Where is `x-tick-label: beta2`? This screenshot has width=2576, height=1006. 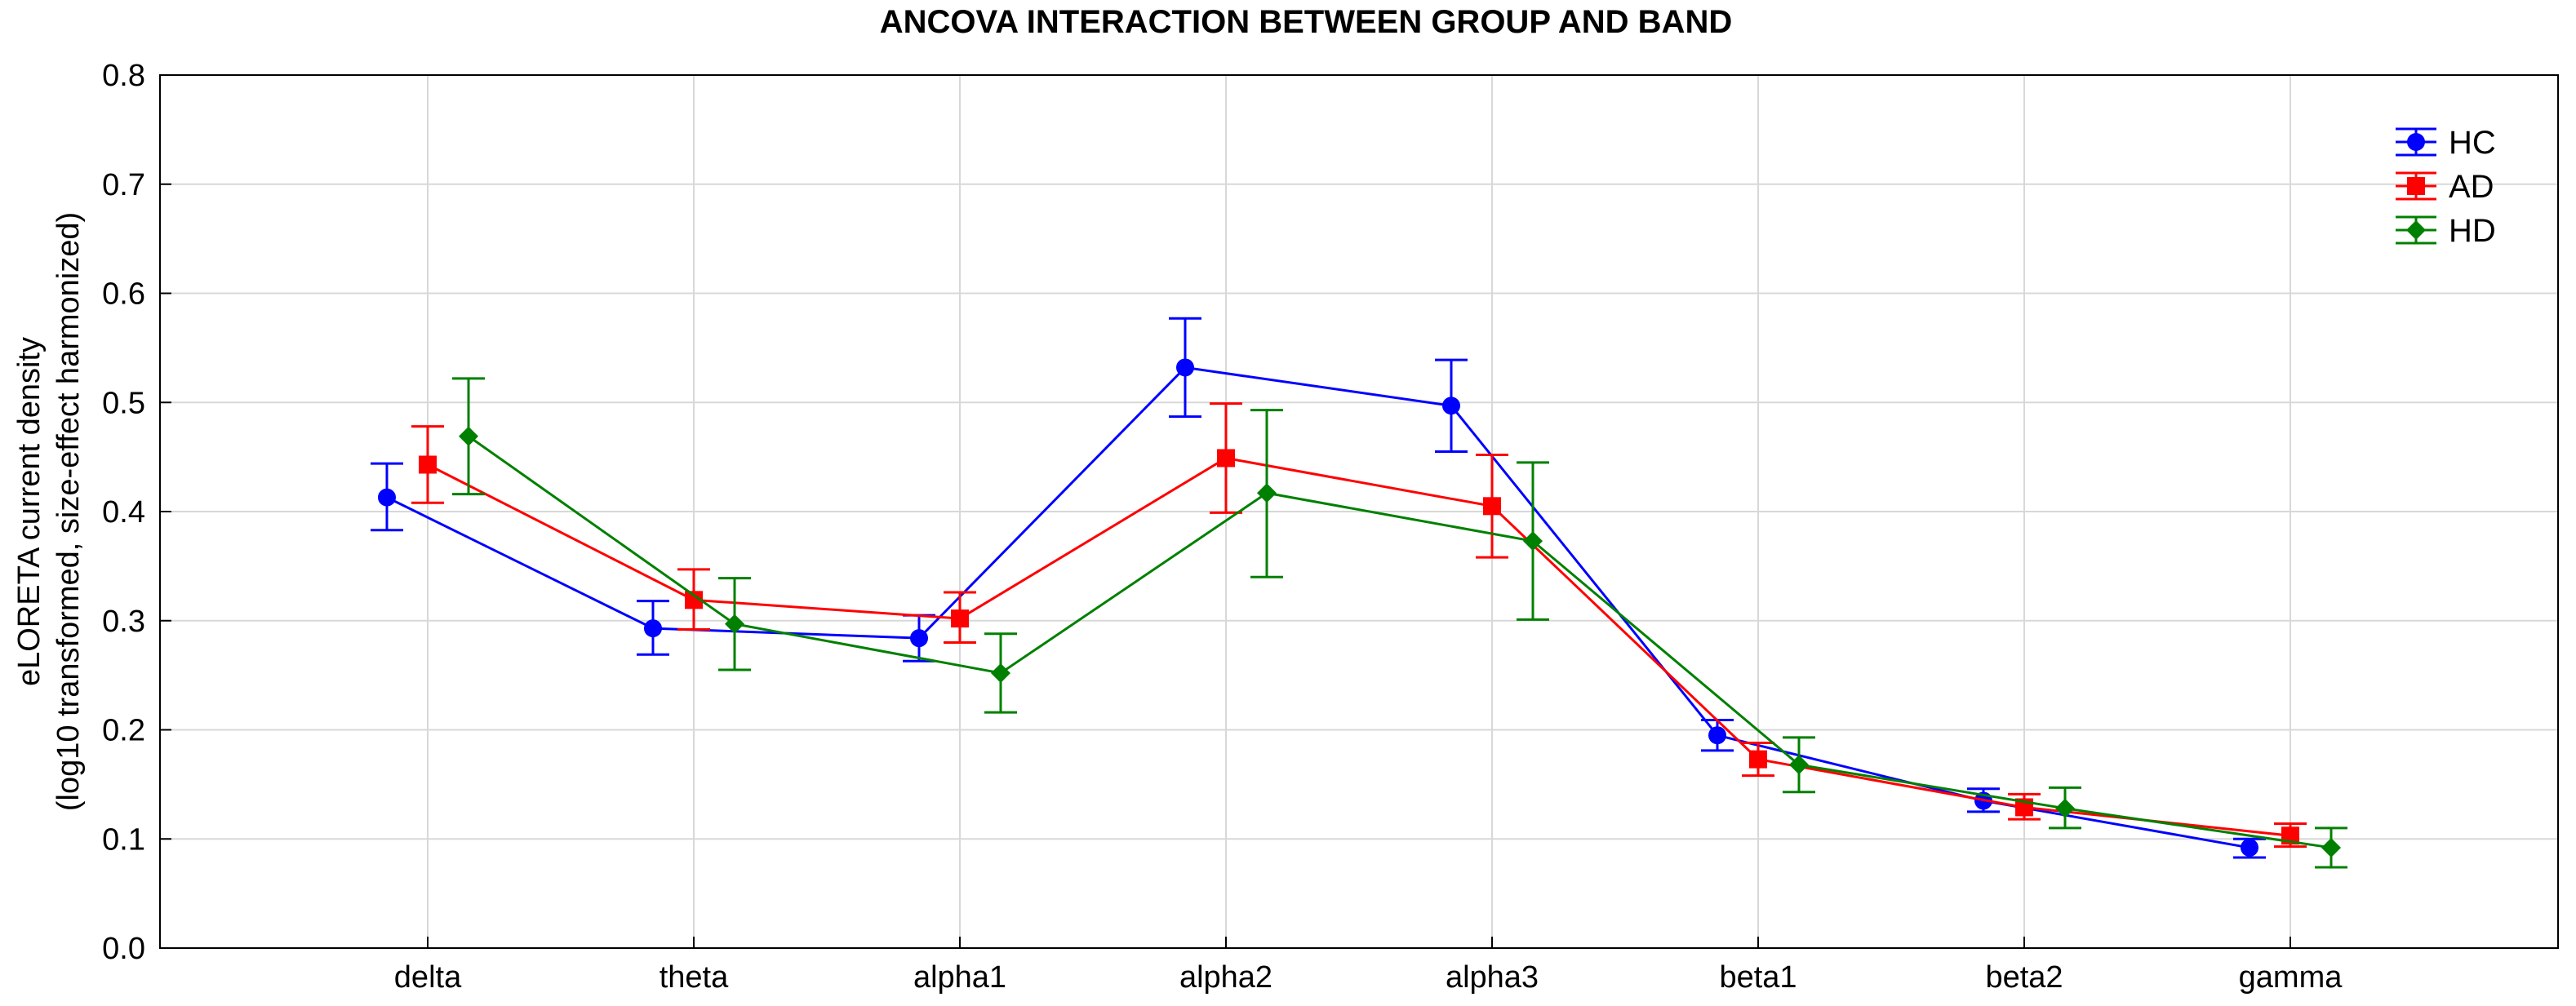
x-tick-label: beta2 is located at coordinates (2024, 977).